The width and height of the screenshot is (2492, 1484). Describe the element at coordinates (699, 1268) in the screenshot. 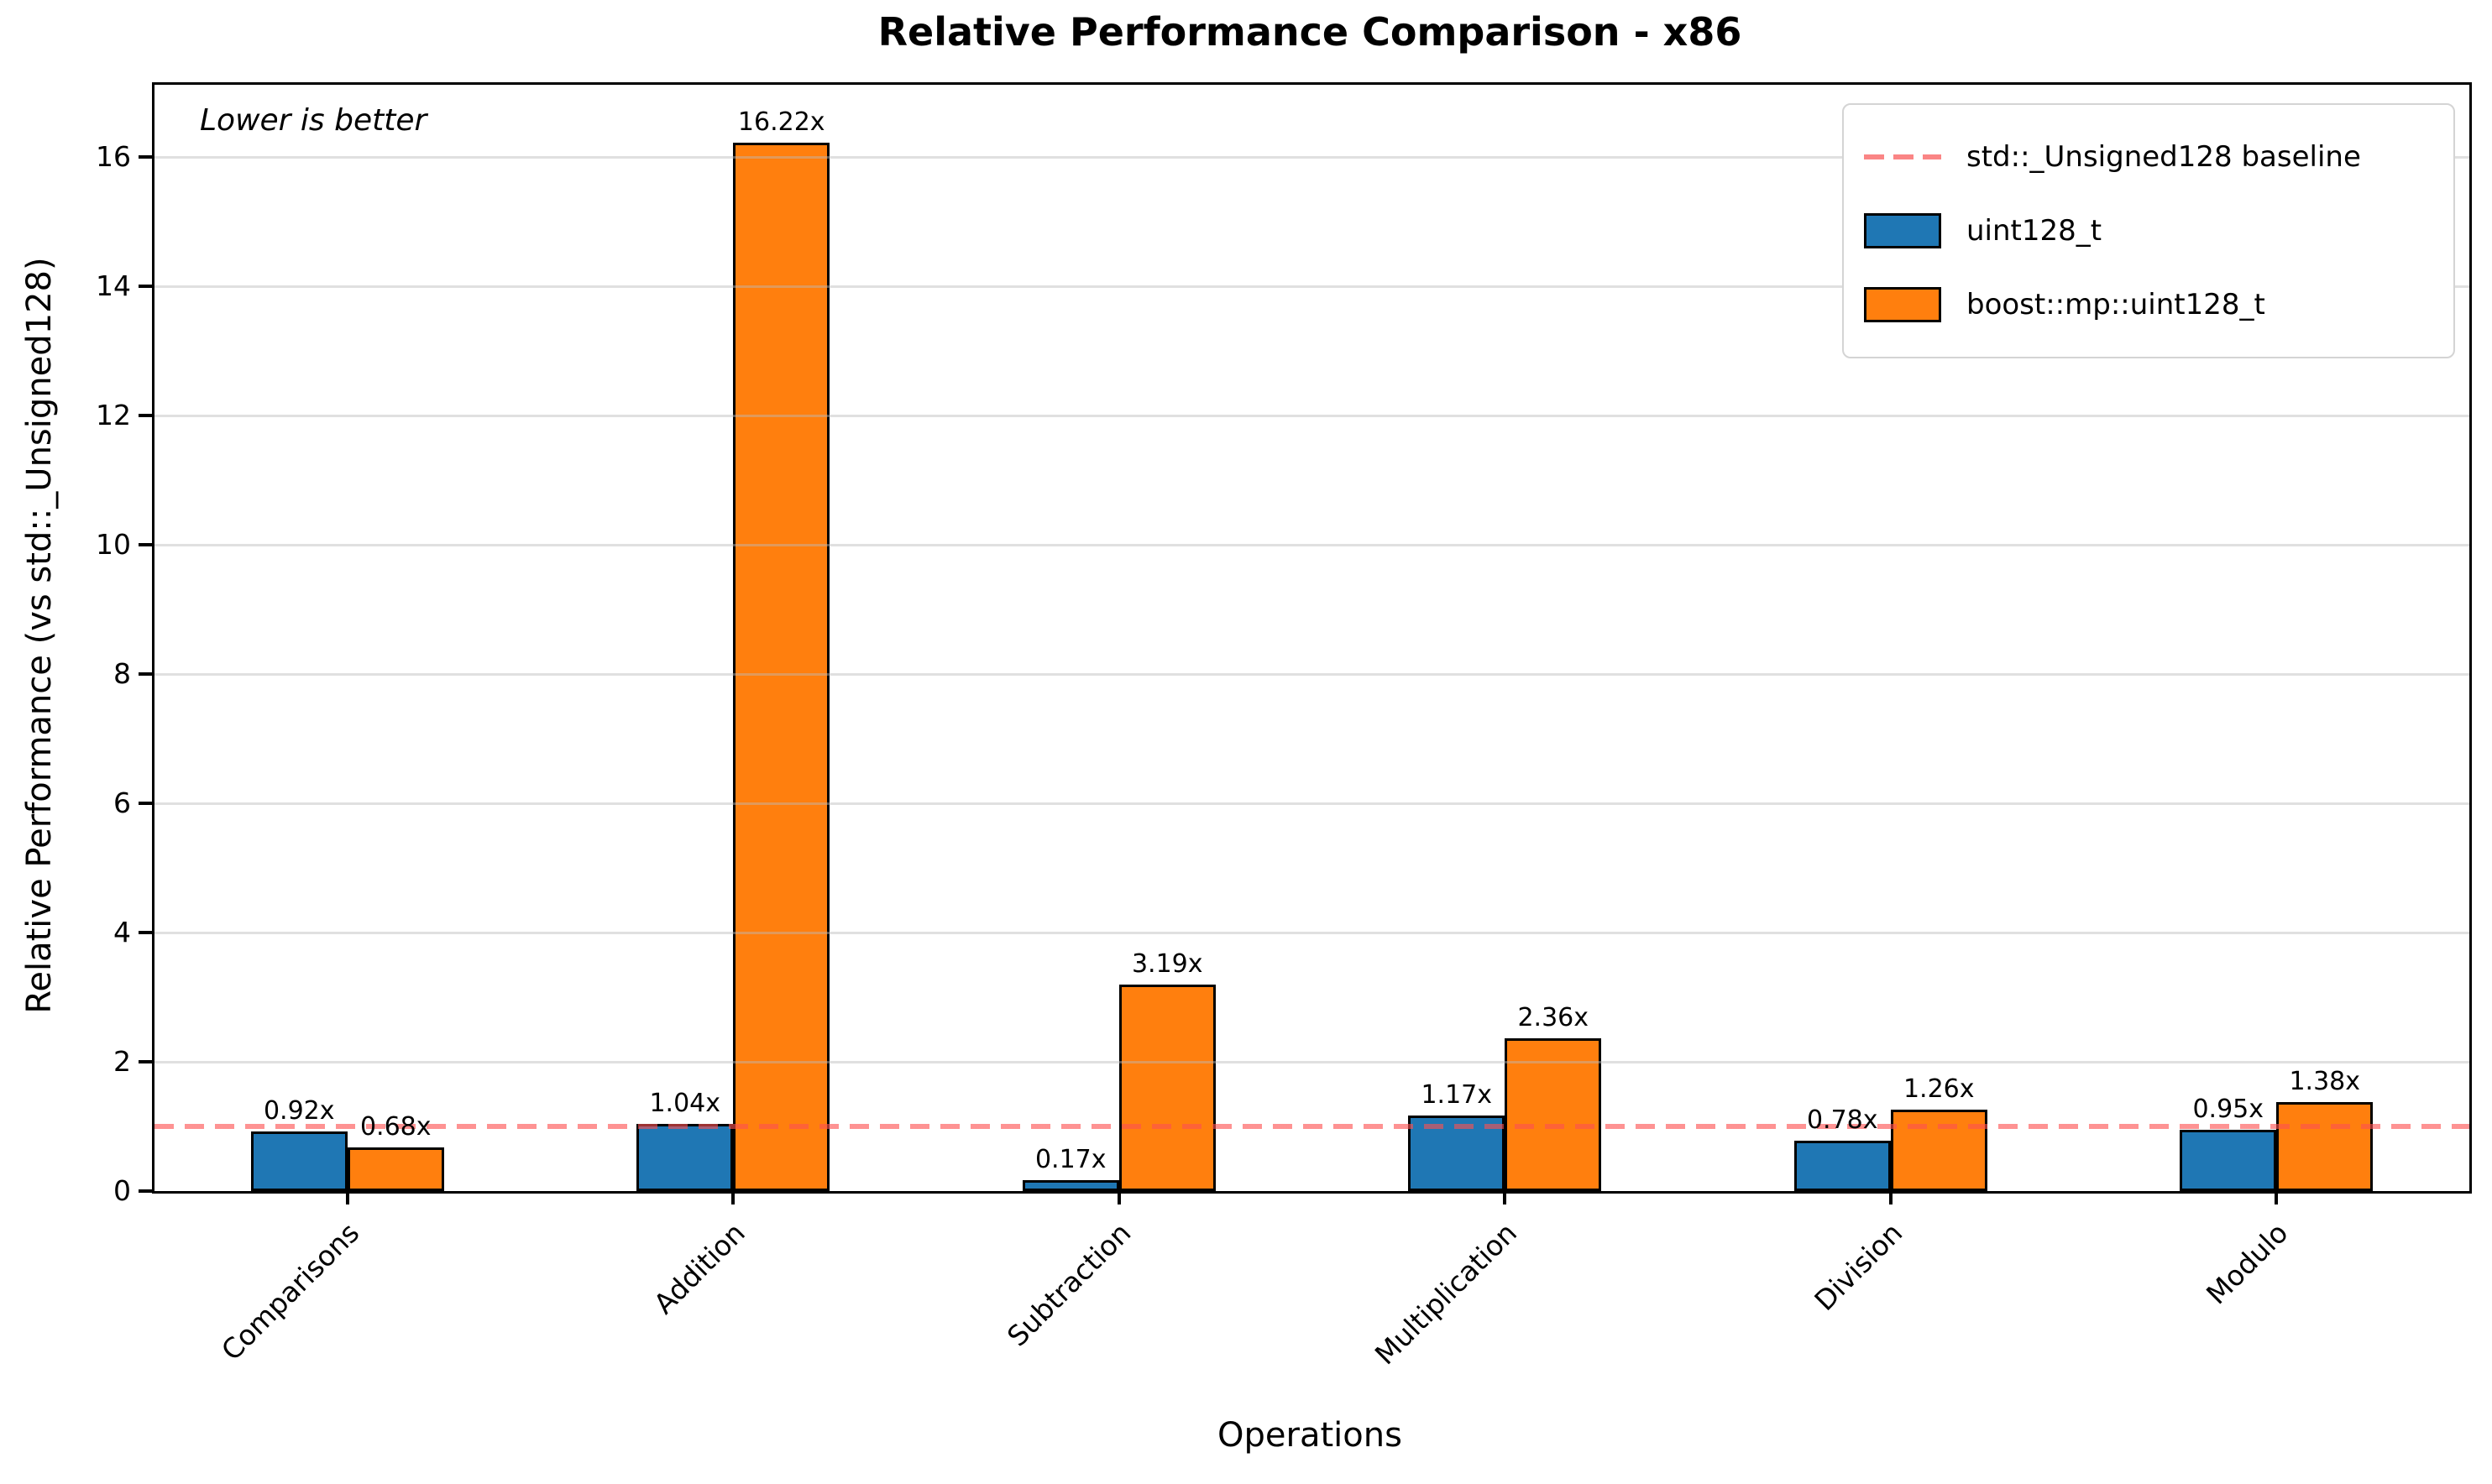

I see `x-tick-label: Addition` at that location.